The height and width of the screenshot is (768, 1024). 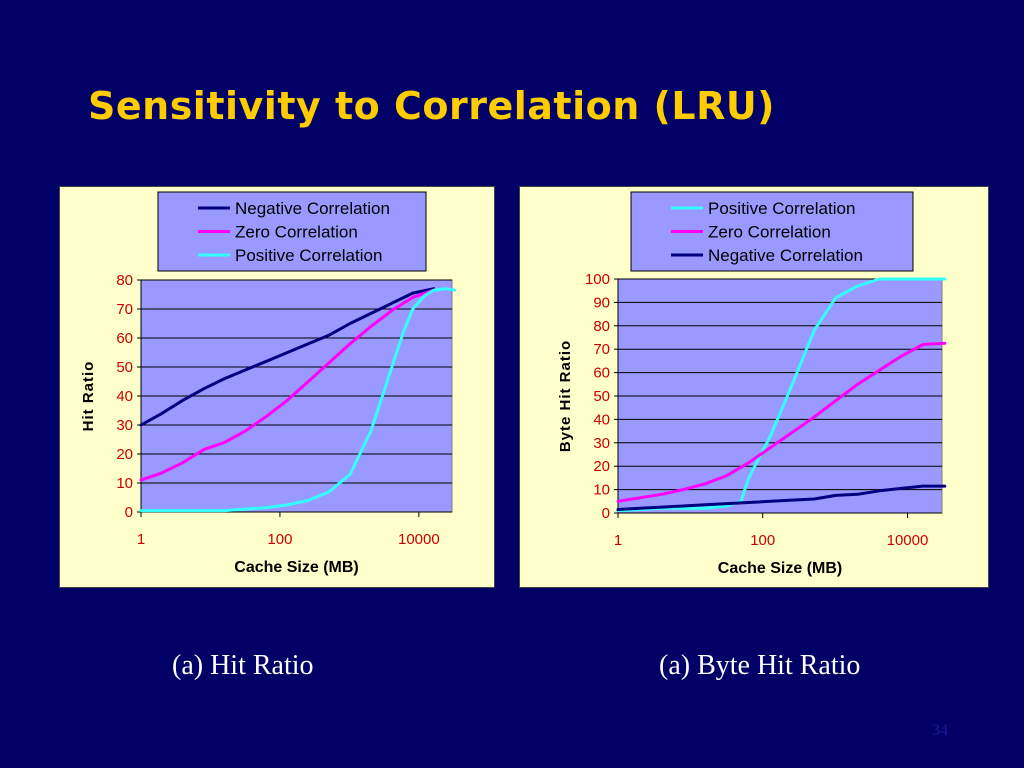 What do you see at coordinates (432, 106) in the screenshot?
I see `slide-title: Sensitivity to Correlation (LRU)` at bounding box center [432, 106].